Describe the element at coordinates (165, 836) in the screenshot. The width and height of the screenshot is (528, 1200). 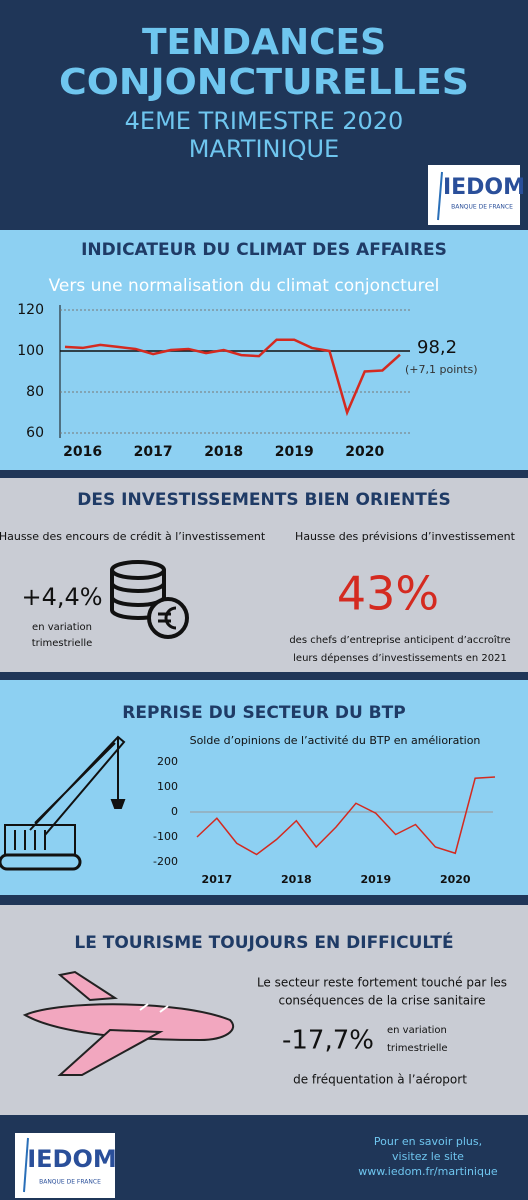
I see `y-tick-label: -100` at that location.